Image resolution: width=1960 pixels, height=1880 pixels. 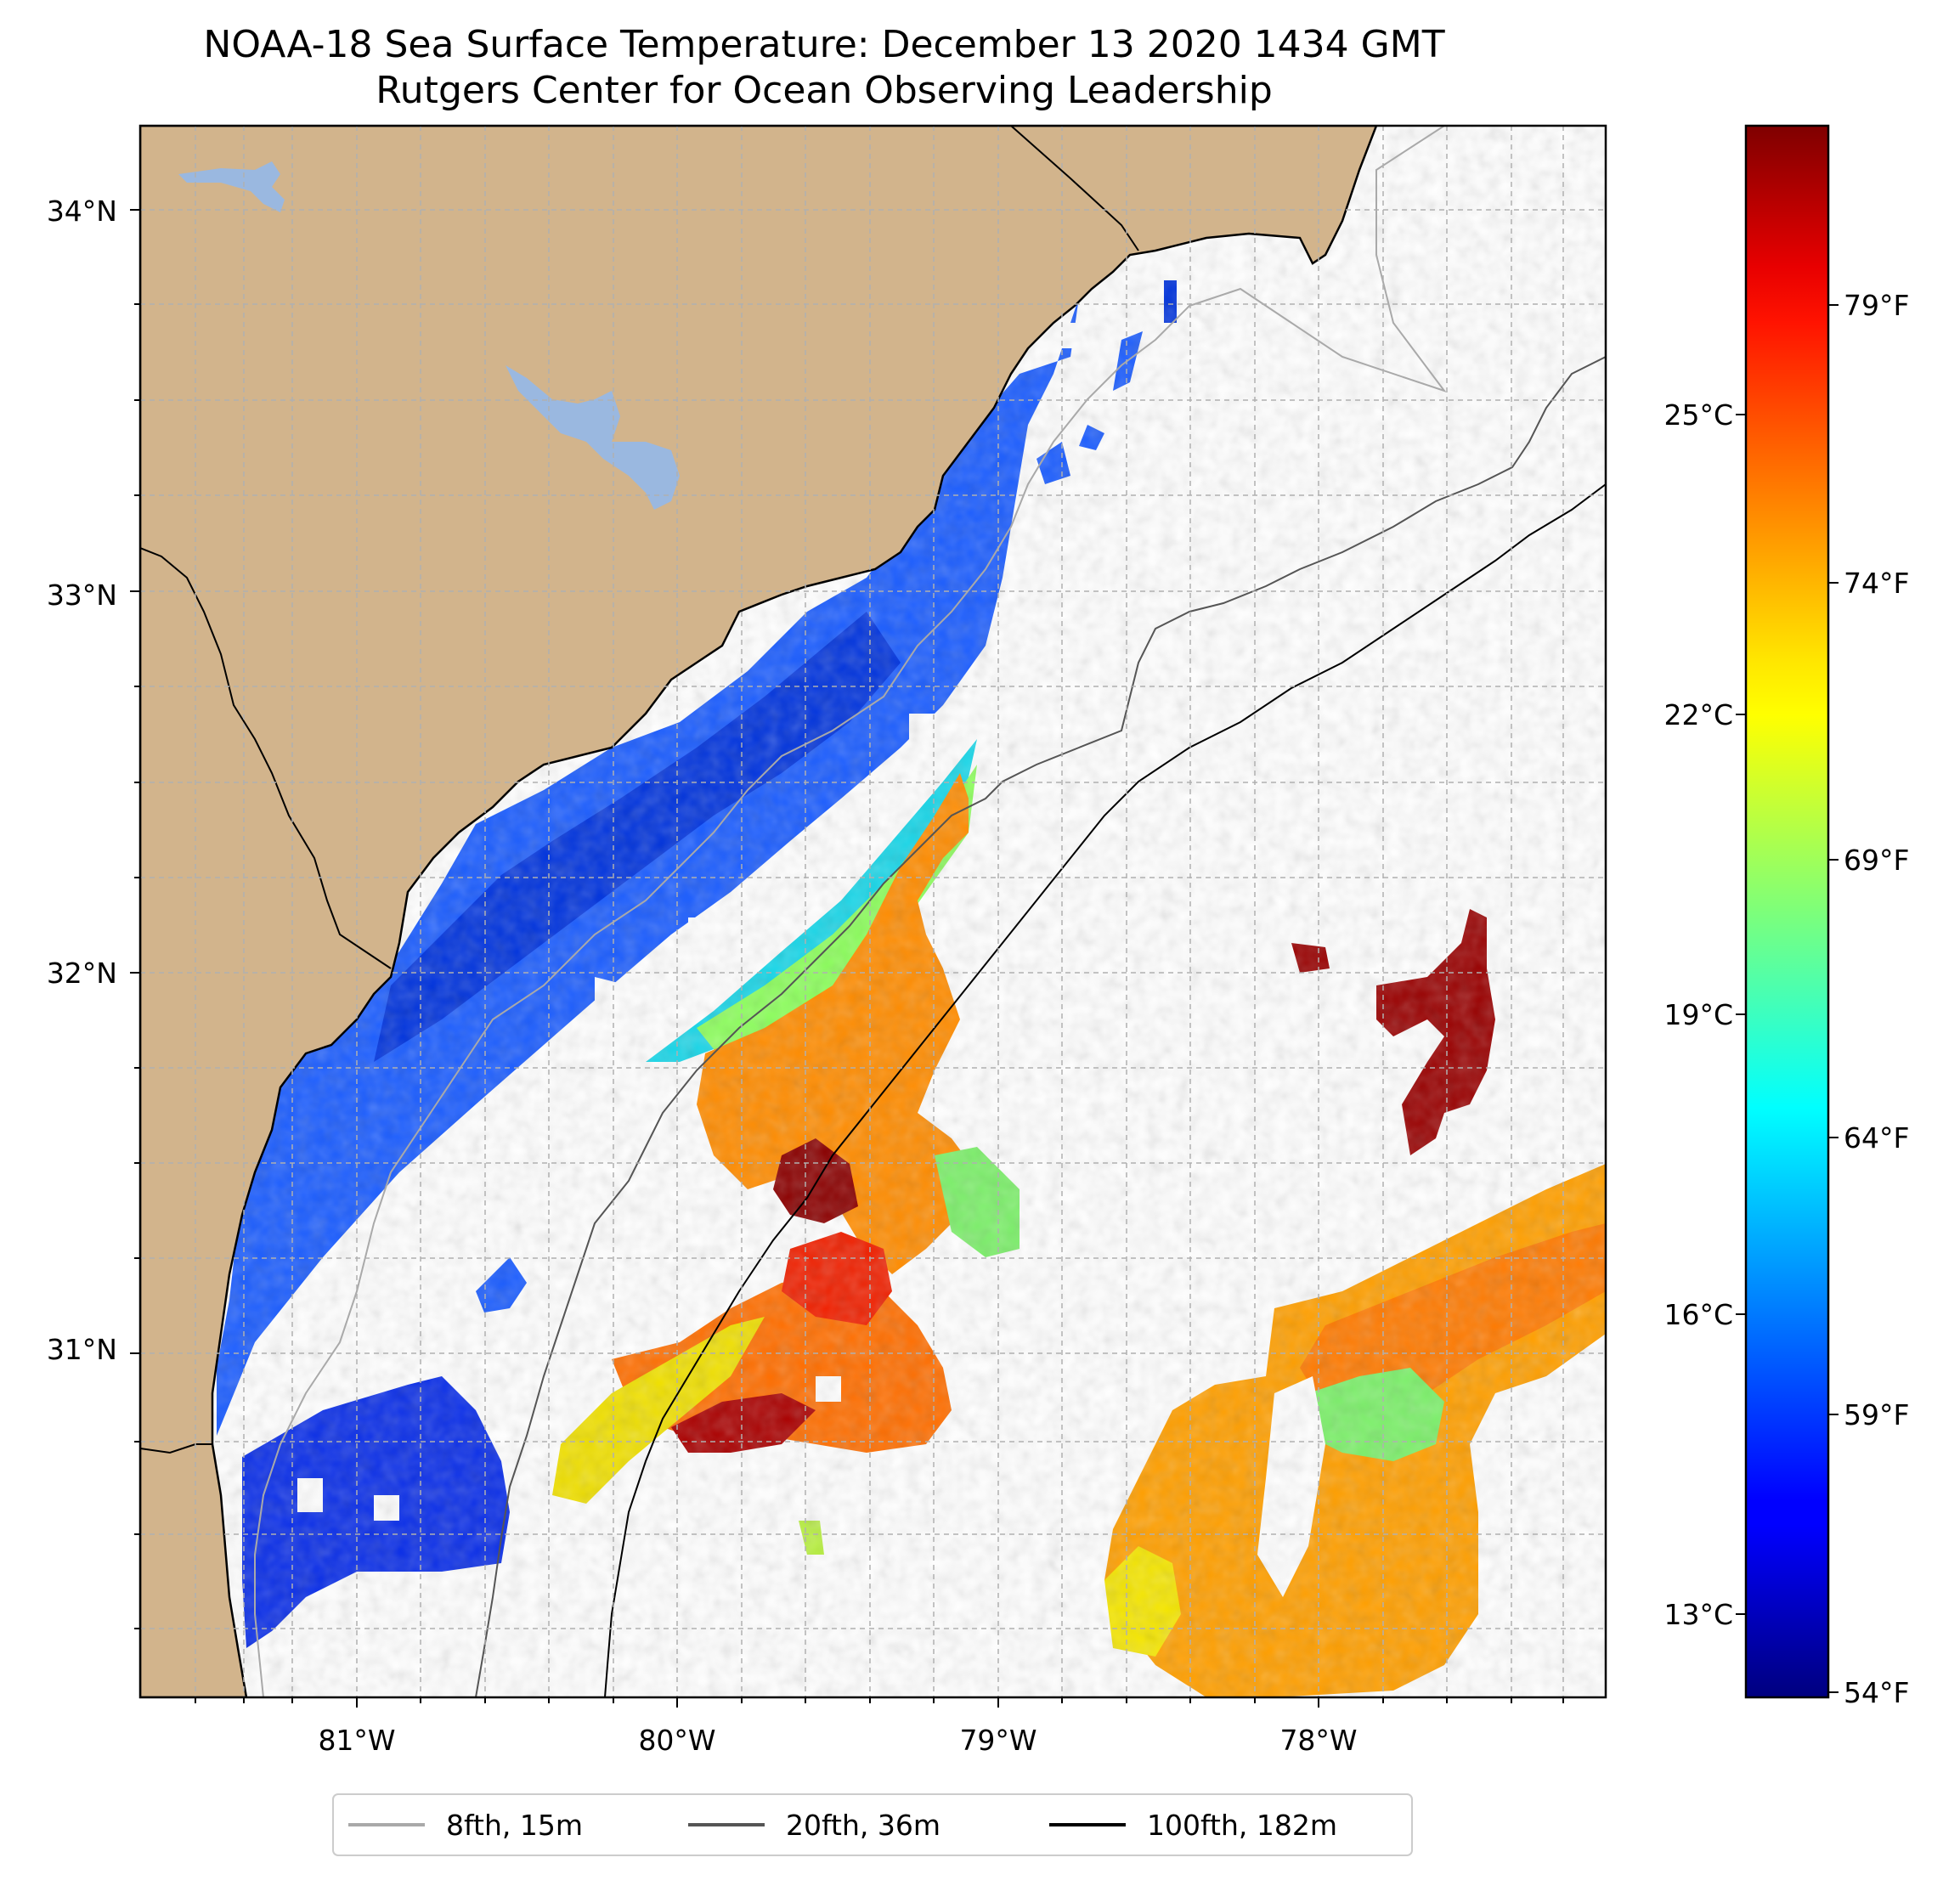 I want to click on legend-box, so click(x=873, y=1824).